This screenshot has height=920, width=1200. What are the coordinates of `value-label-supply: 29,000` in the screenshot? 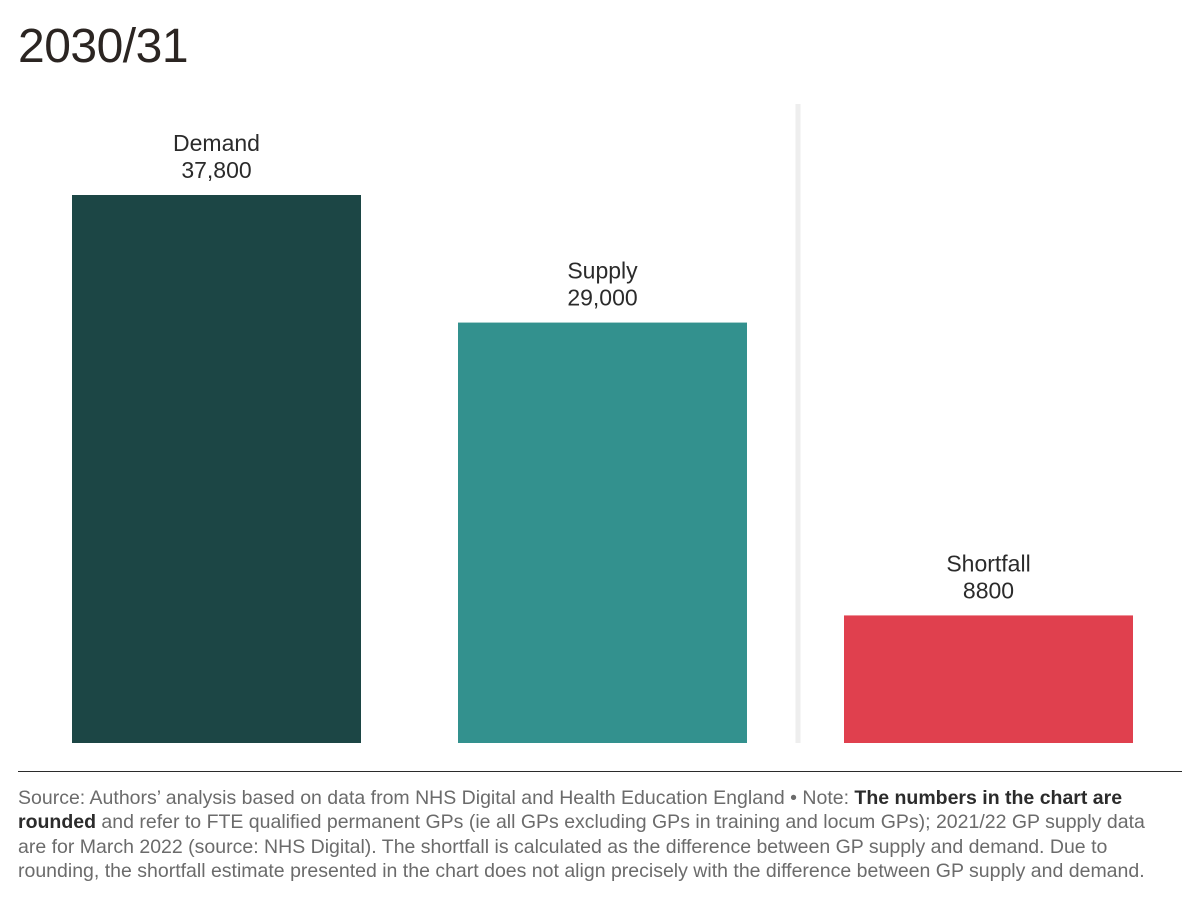 It's located at (602, 298).